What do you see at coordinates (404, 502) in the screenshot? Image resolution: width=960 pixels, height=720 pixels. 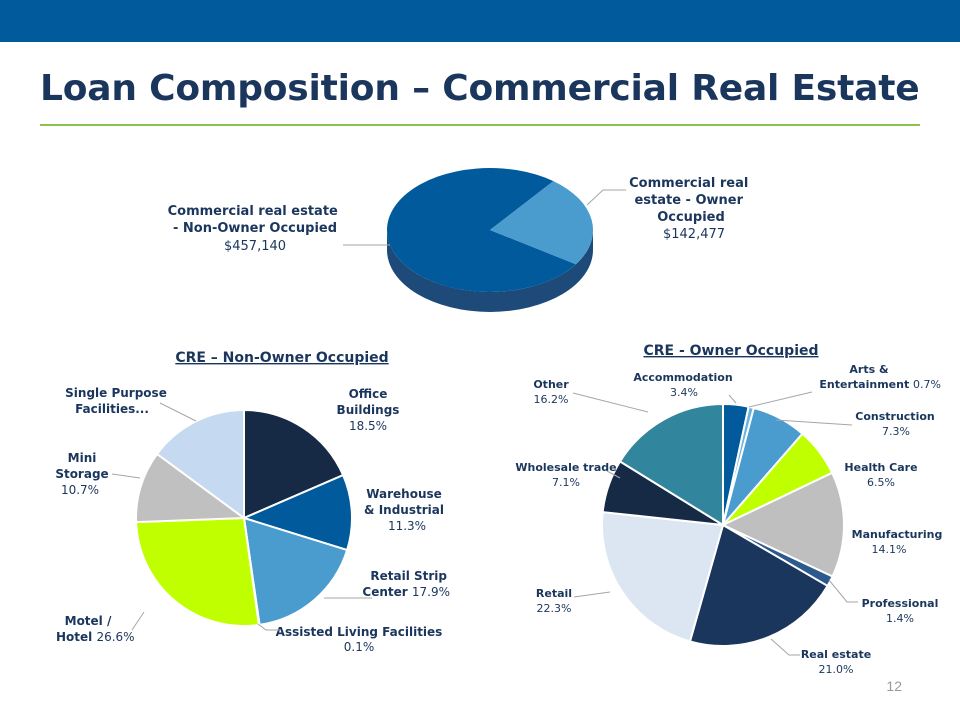 I see `label-warehouse-industrial: Warehouse & Industrial` at bounding box center [404, 502].